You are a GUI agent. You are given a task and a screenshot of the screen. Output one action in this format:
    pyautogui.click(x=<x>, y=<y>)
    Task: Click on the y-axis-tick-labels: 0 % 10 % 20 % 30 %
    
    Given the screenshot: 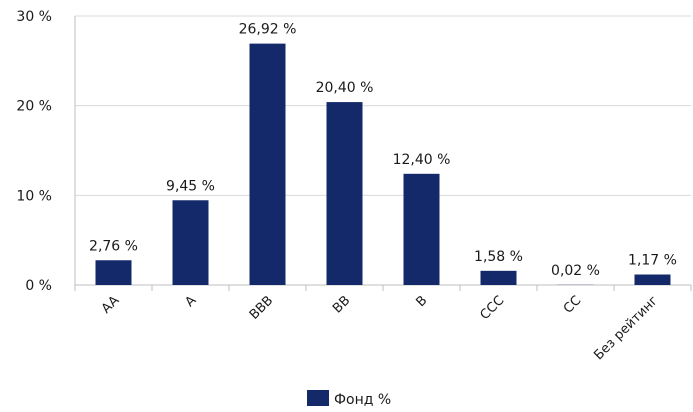 What is the action you would take?
    pyautogui.click(x=34, y=151)
    